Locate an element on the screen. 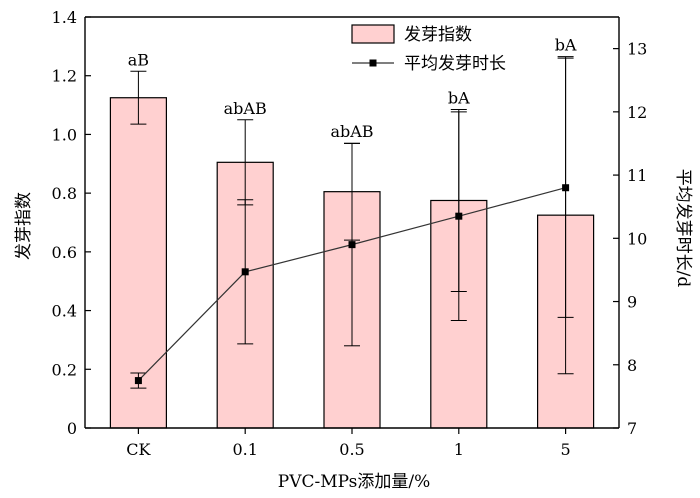  y-right-tick-label-7: 13 is located at coordinates (637, 49).